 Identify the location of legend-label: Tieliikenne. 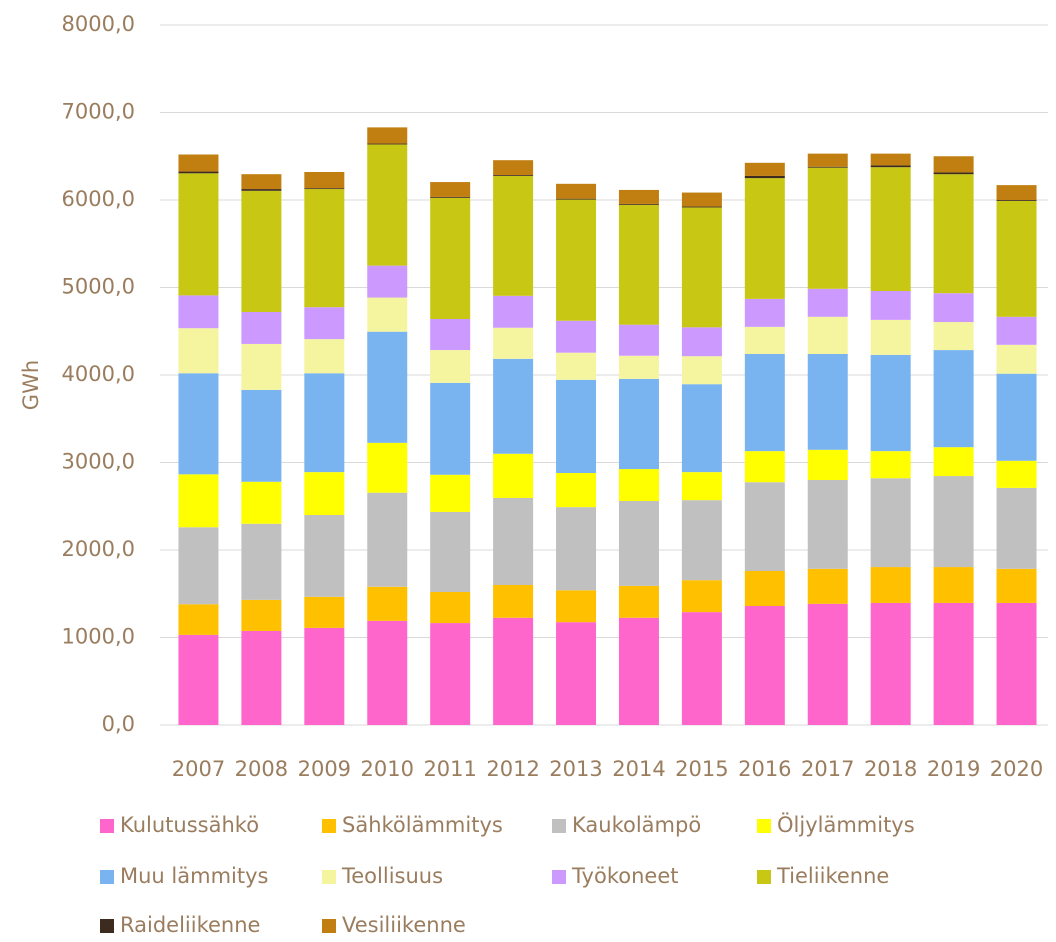
(832, 876).